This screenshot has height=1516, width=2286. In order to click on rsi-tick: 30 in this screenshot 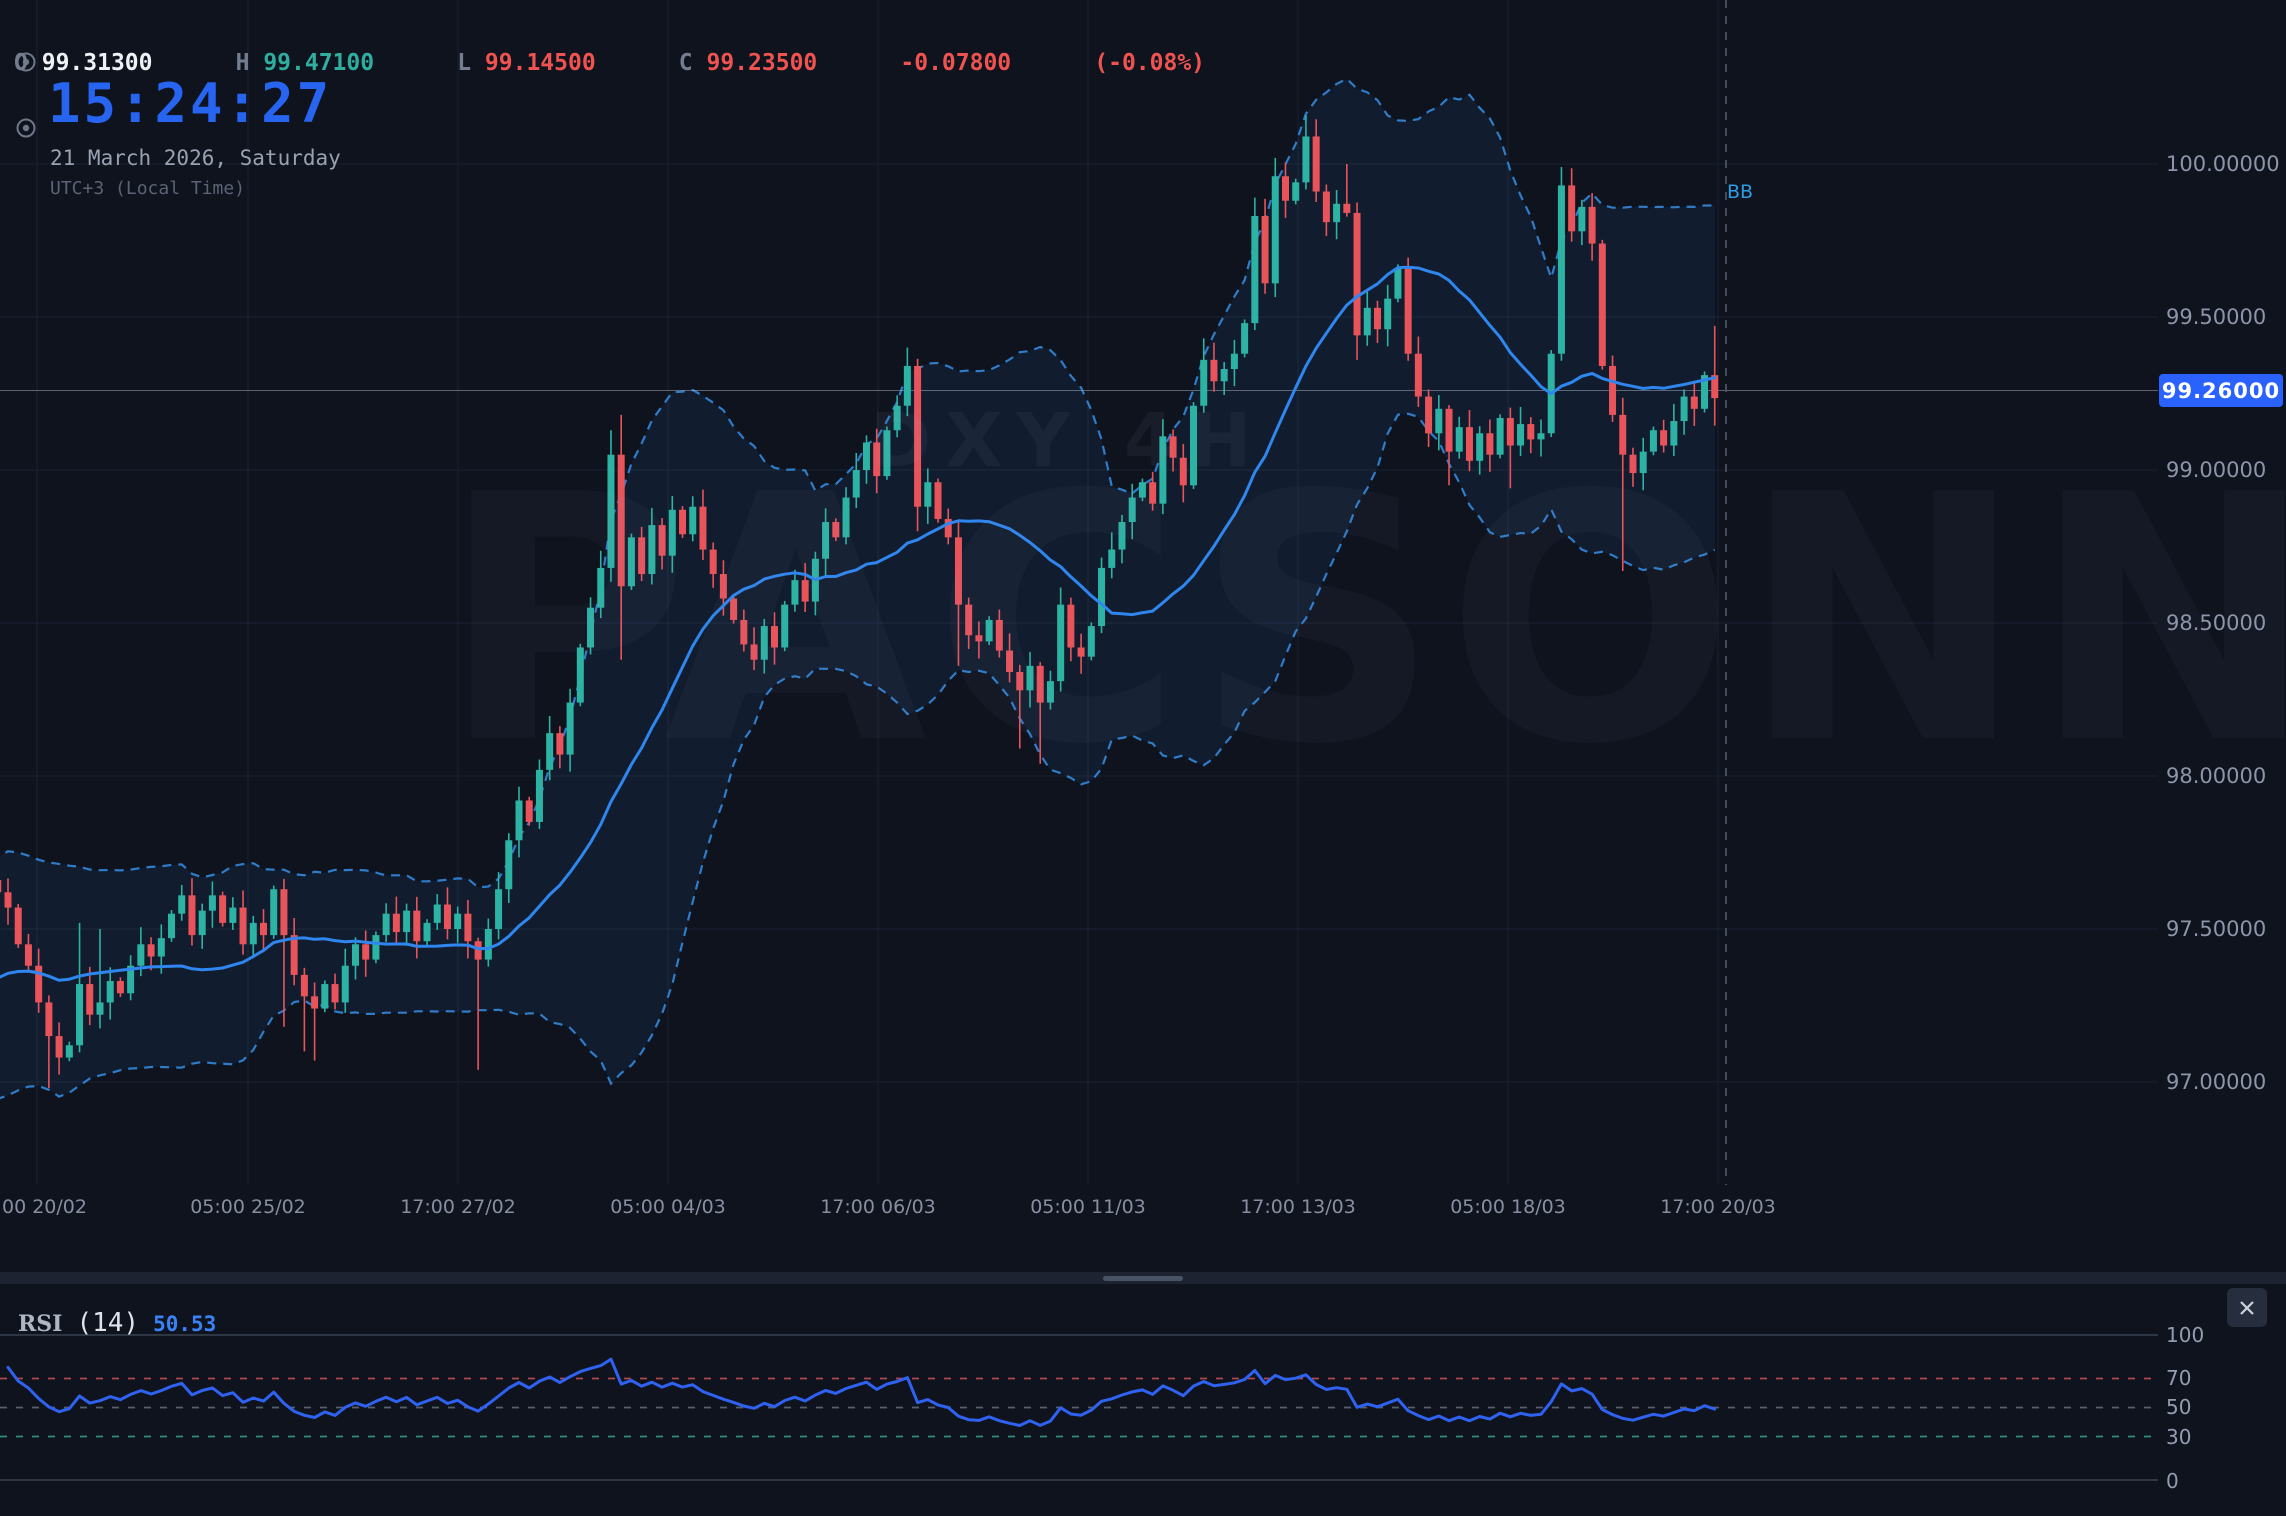, I will do `click(2179, 1437)`.